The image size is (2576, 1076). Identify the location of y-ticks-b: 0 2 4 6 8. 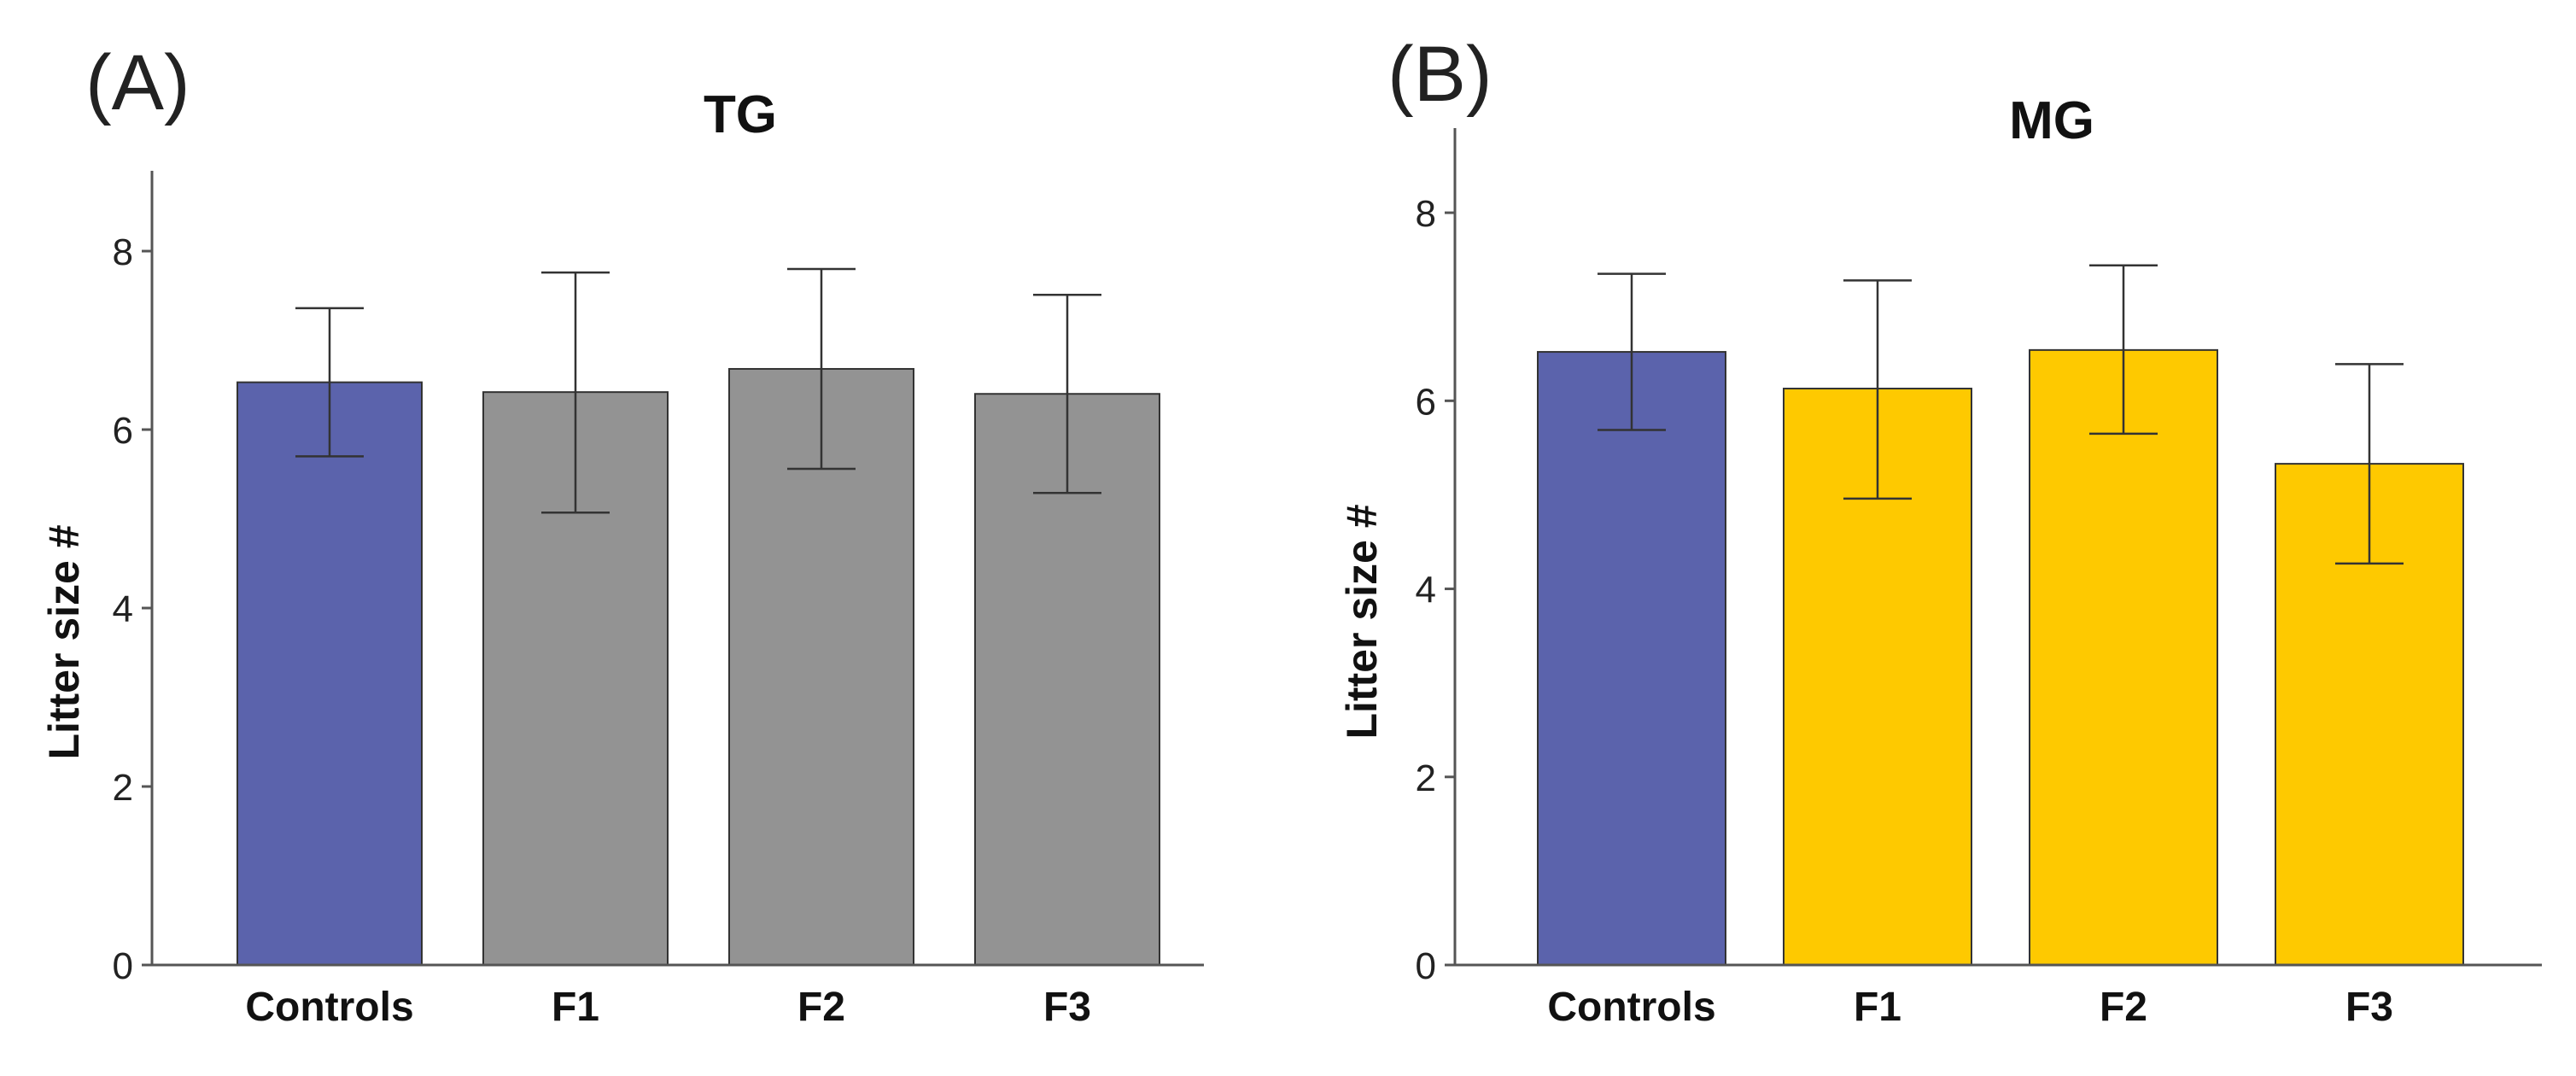
(1435, 590).